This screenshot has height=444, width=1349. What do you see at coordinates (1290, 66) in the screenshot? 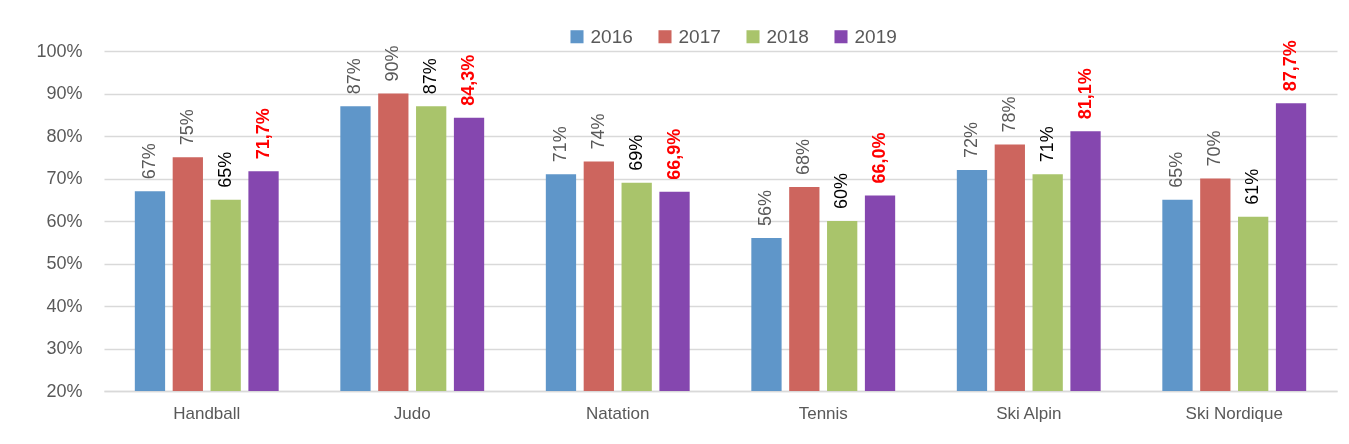
I see `data-label: 87,7%` at bounding box center [1290, 66].